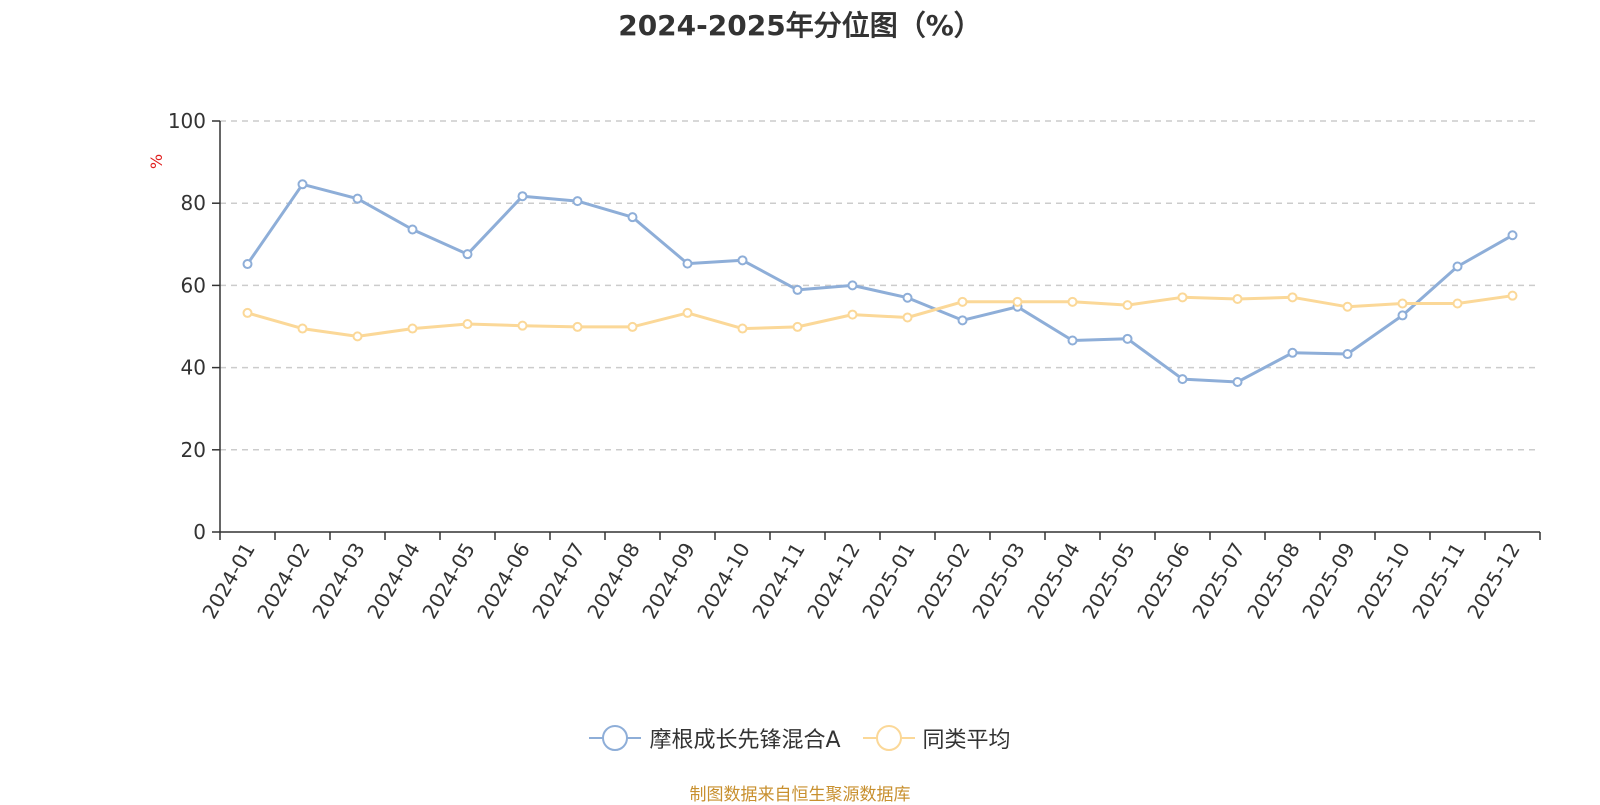 The width and height of the screenshot is (1600, 805). Describe the element at coordinates (1383, 581) in the screenshot. I see `x-tick-label-2025-10: 2025-10` at that location.